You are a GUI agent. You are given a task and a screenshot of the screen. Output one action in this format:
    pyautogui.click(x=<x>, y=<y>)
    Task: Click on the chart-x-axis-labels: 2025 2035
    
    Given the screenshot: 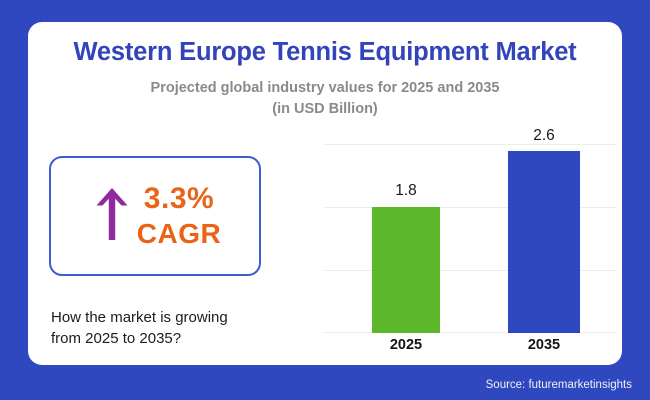 What is the action you would take?
    pyautogui.click(x=470, y=349)
    